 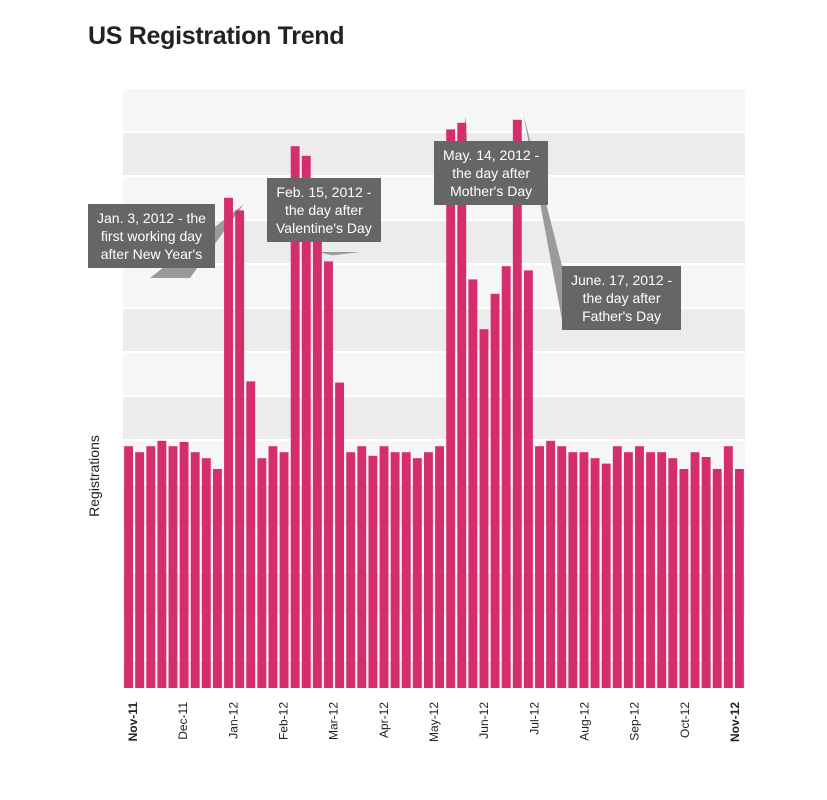 I want to click on x-tick-label: May-12, so click(x=434, y=722).